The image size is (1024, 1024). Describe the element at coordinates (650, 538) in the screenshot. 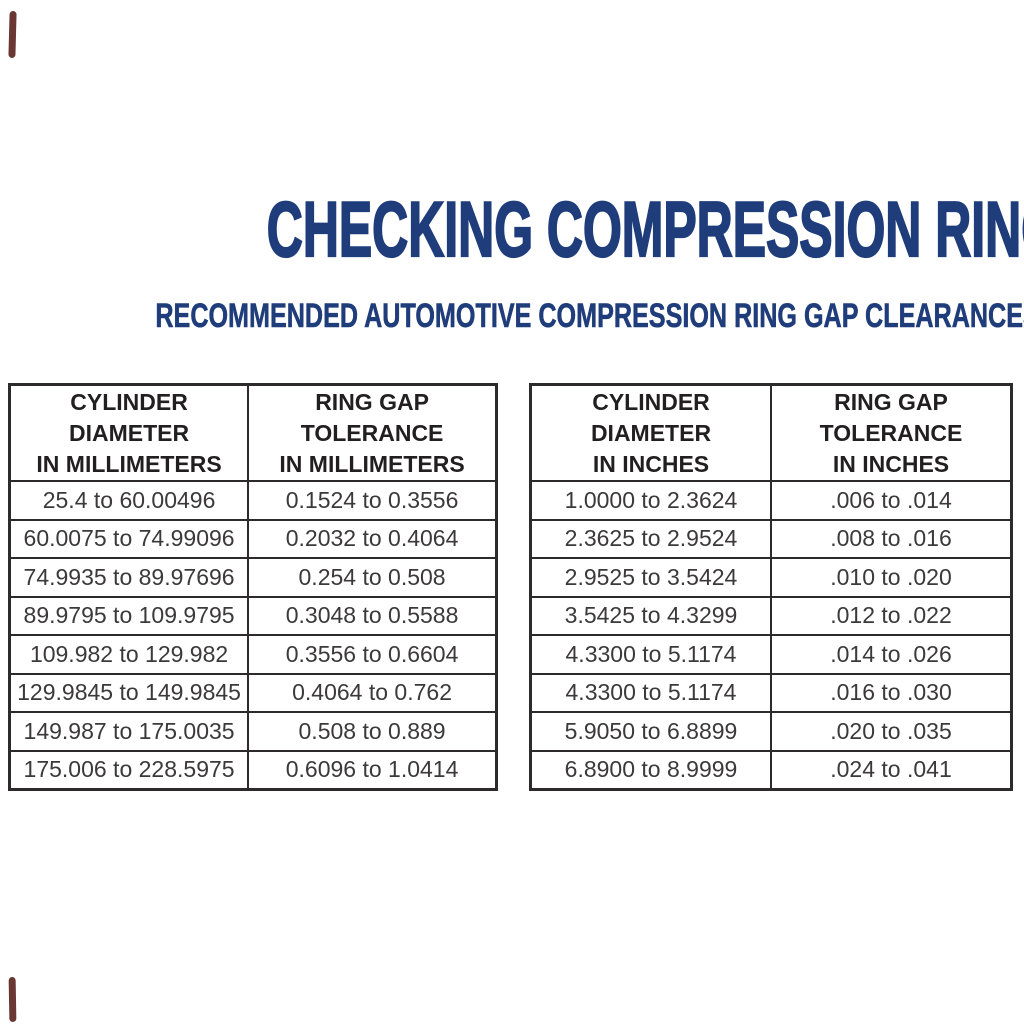

I see `table-cell: 2.3625 to 2.9524` at that location.